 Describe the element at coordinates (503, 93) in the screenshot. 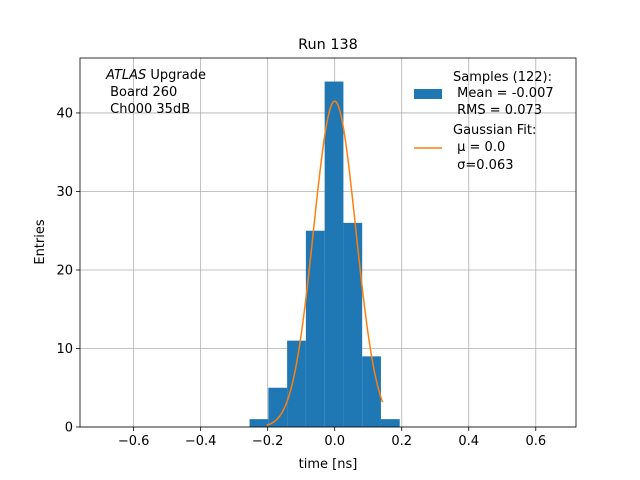

I see `legend-mean-line: Mean = -0.007` at that location.